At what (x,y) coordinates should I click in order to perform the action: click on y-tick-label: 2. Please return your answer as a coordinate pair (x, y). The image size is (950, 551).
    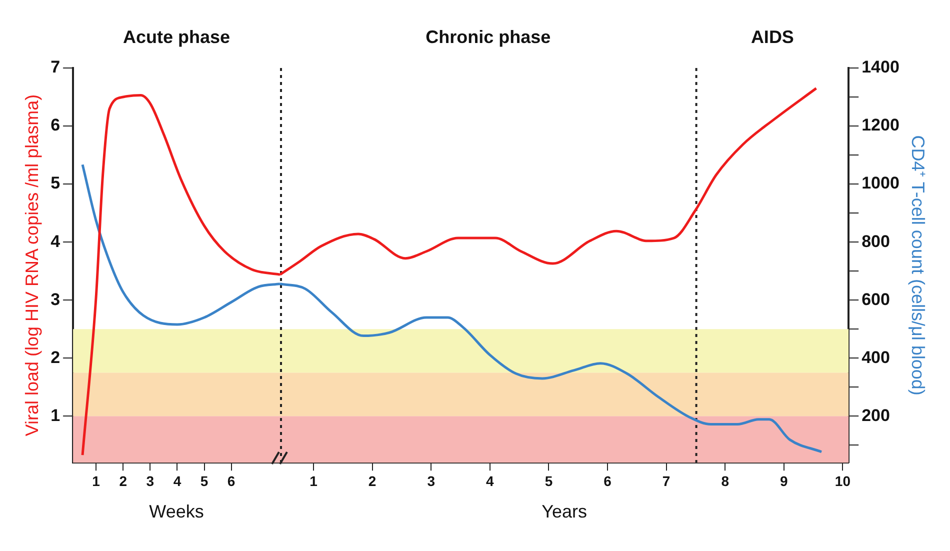
    Looking at the image, I should click on (55, 357).